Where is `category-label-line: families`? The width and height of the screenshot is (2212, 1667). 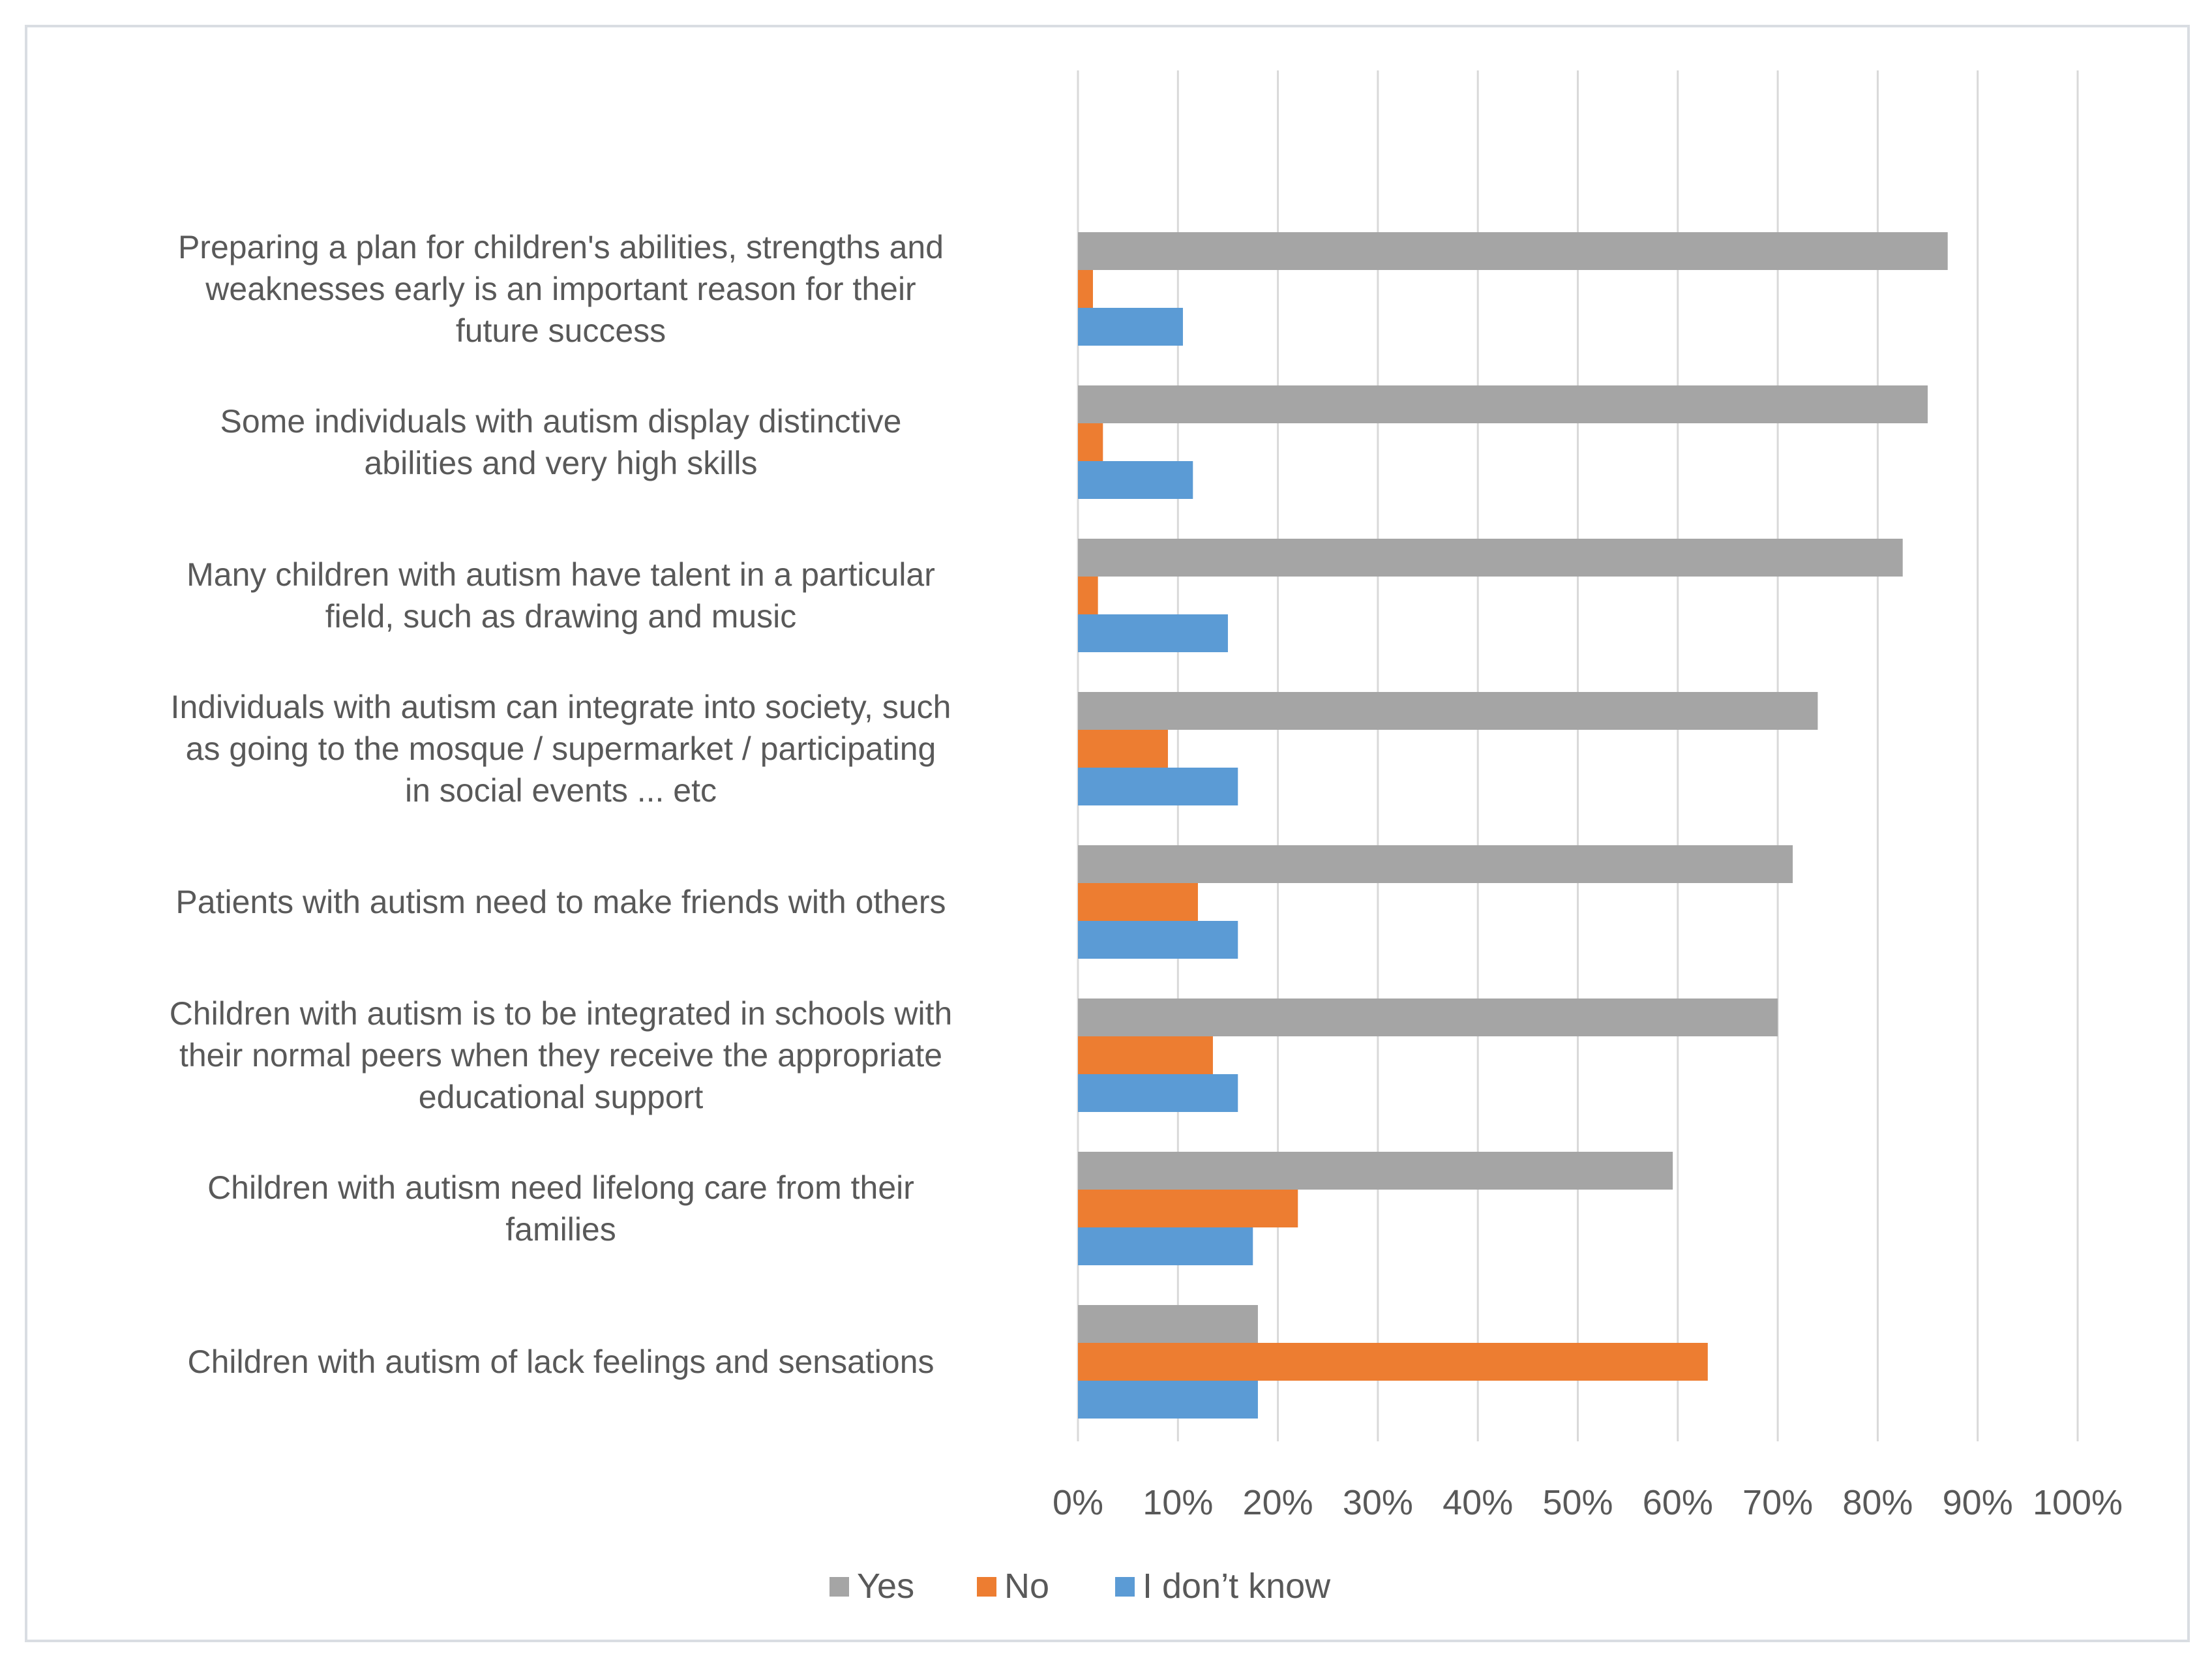
category-label-line: families is located at coordinates (560, 1229).